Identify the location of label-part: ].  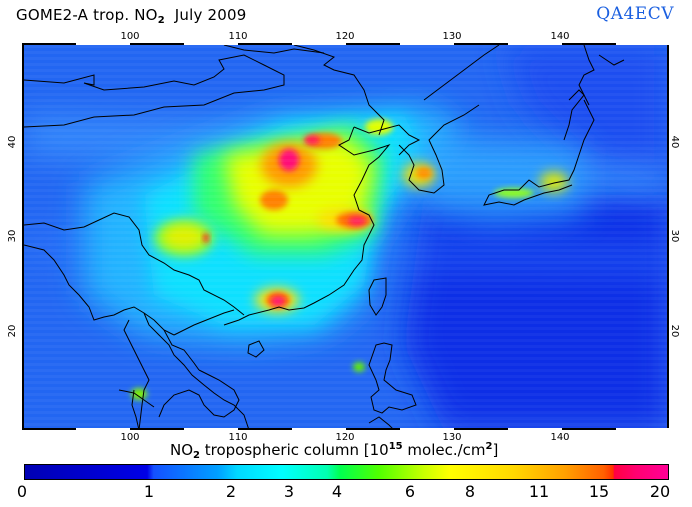
(495, 450).